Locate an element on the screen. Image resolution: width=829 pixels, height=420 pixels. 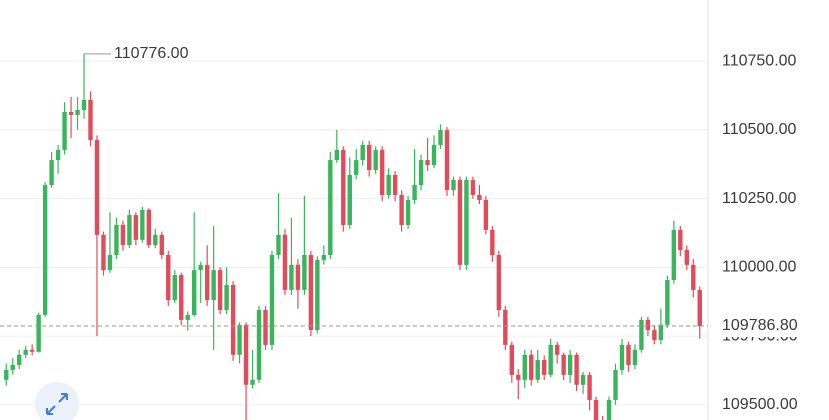
y-tick-label: 110250.00 is located at coordinates (759, 198).